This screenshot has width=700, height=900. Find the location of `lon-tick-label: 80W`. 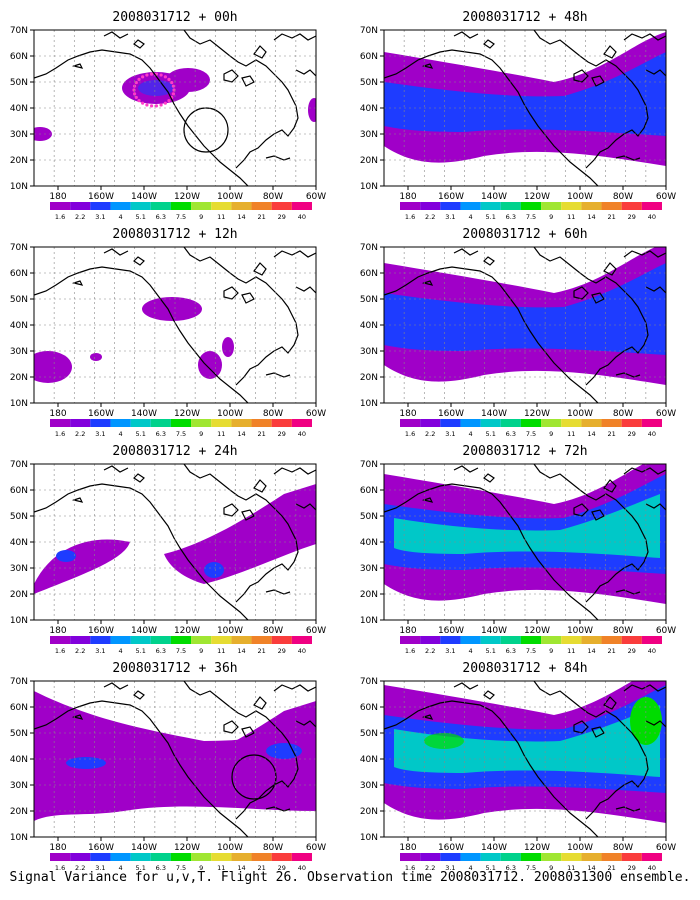

lon-tick-label: 80W is located at coordinates (273, 848).